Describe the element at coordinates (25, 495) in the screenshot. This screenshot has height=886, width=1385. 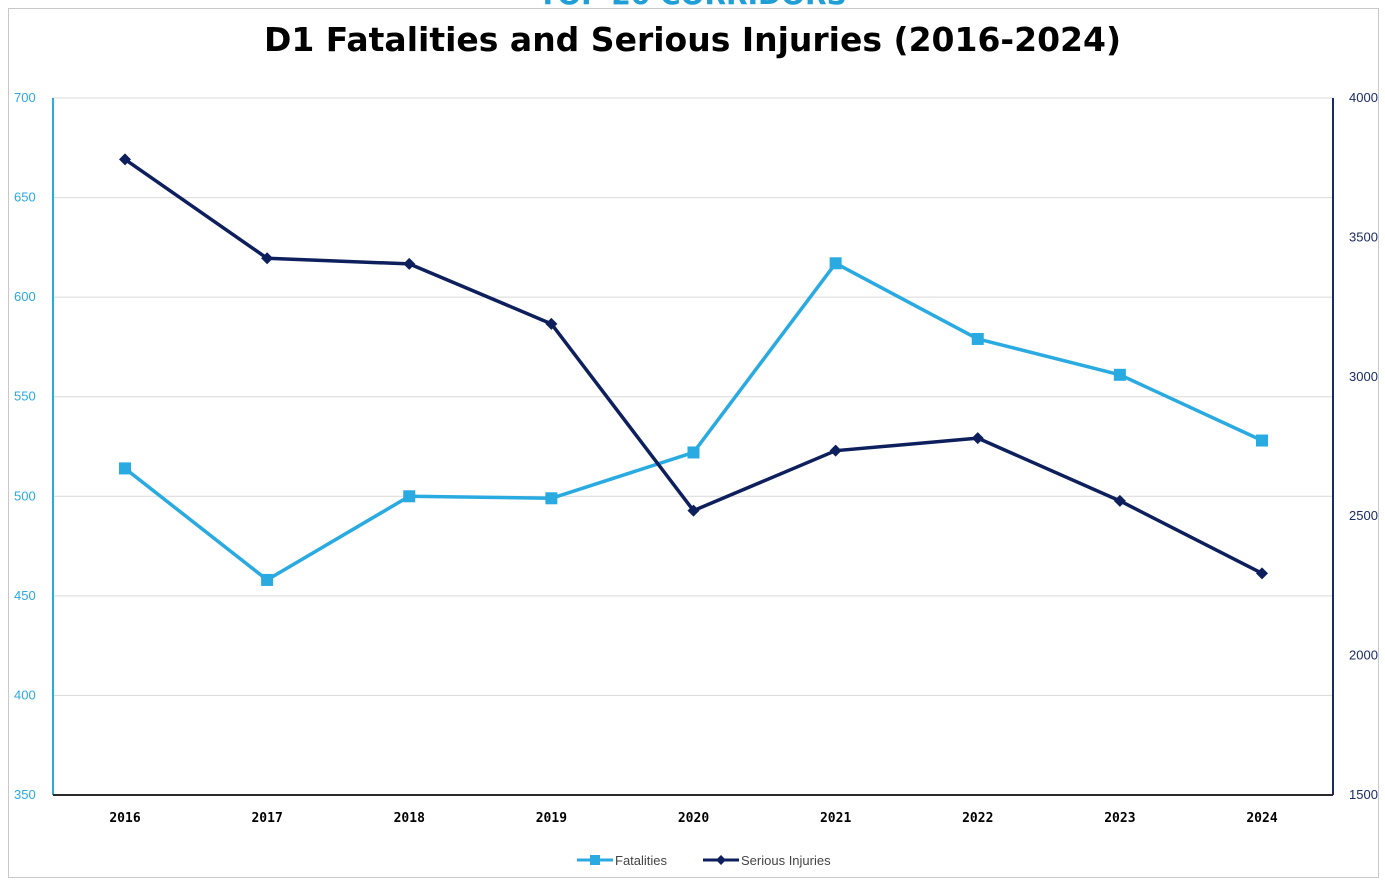
I see `y-left-tick-label: 500` at that location.